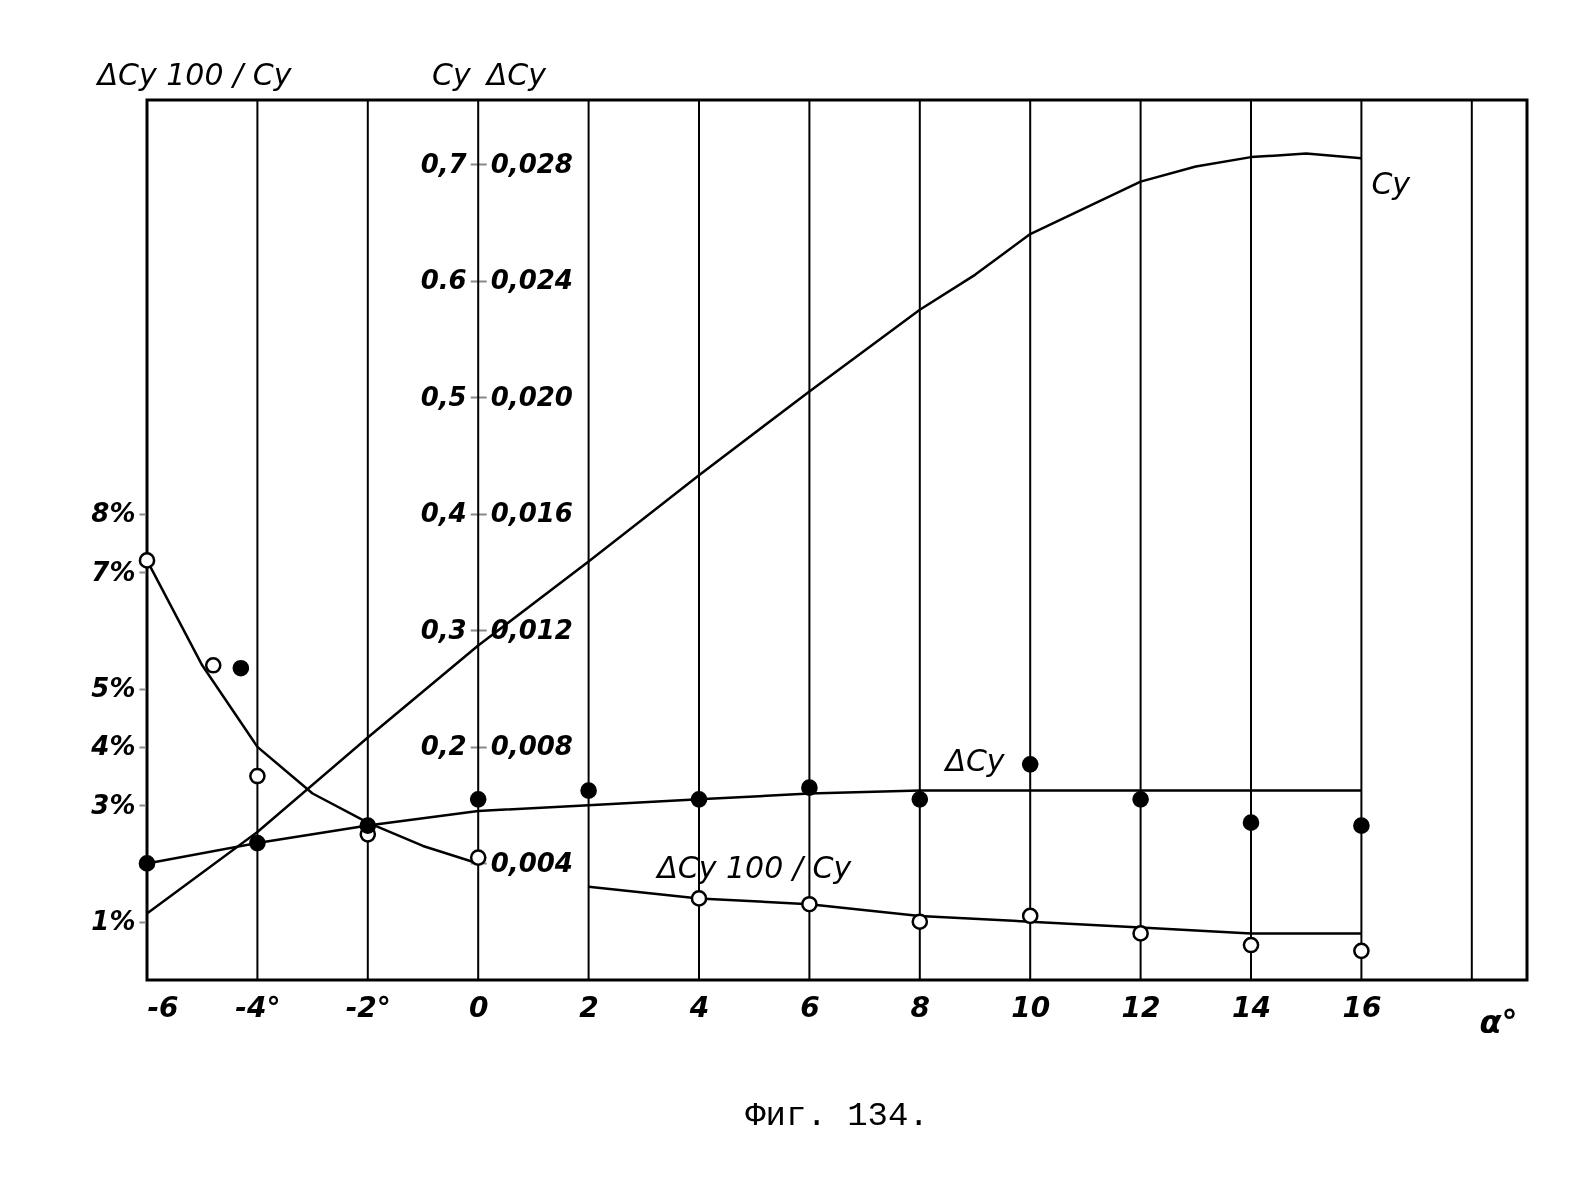 This screenshot has width=1570, height=1178. Describe the element at coordinates (1141, 1007) in the screenshot. I see `x-tick-label: 12` at that location.